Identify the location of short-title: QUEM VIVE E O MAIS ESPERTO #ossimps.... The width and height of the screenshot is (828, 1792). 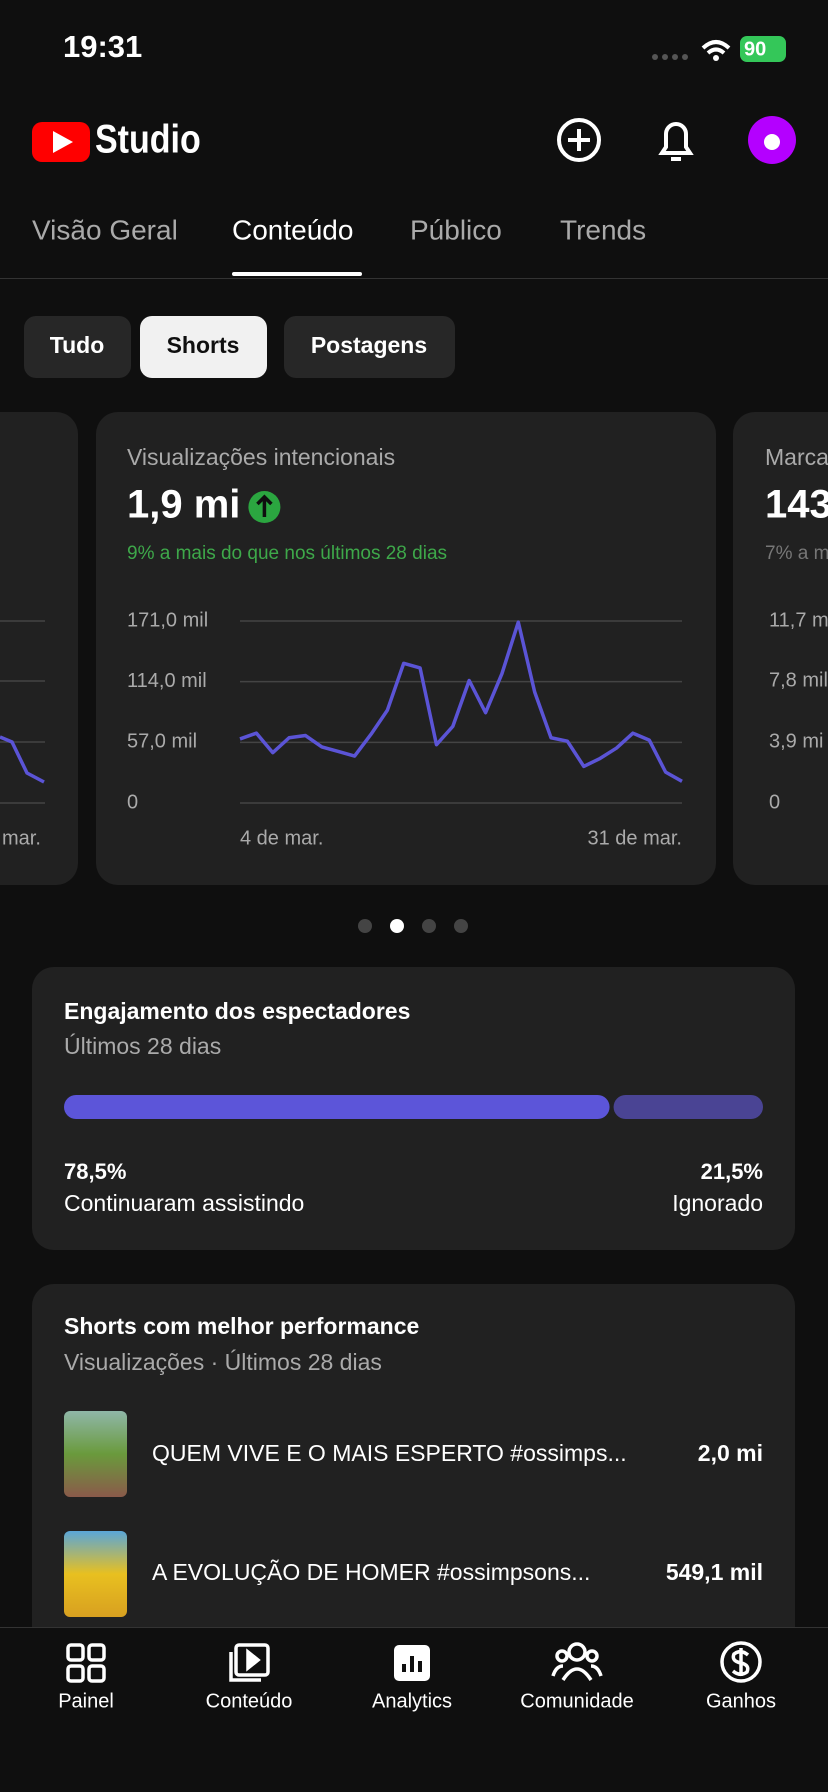
(389, 1453).